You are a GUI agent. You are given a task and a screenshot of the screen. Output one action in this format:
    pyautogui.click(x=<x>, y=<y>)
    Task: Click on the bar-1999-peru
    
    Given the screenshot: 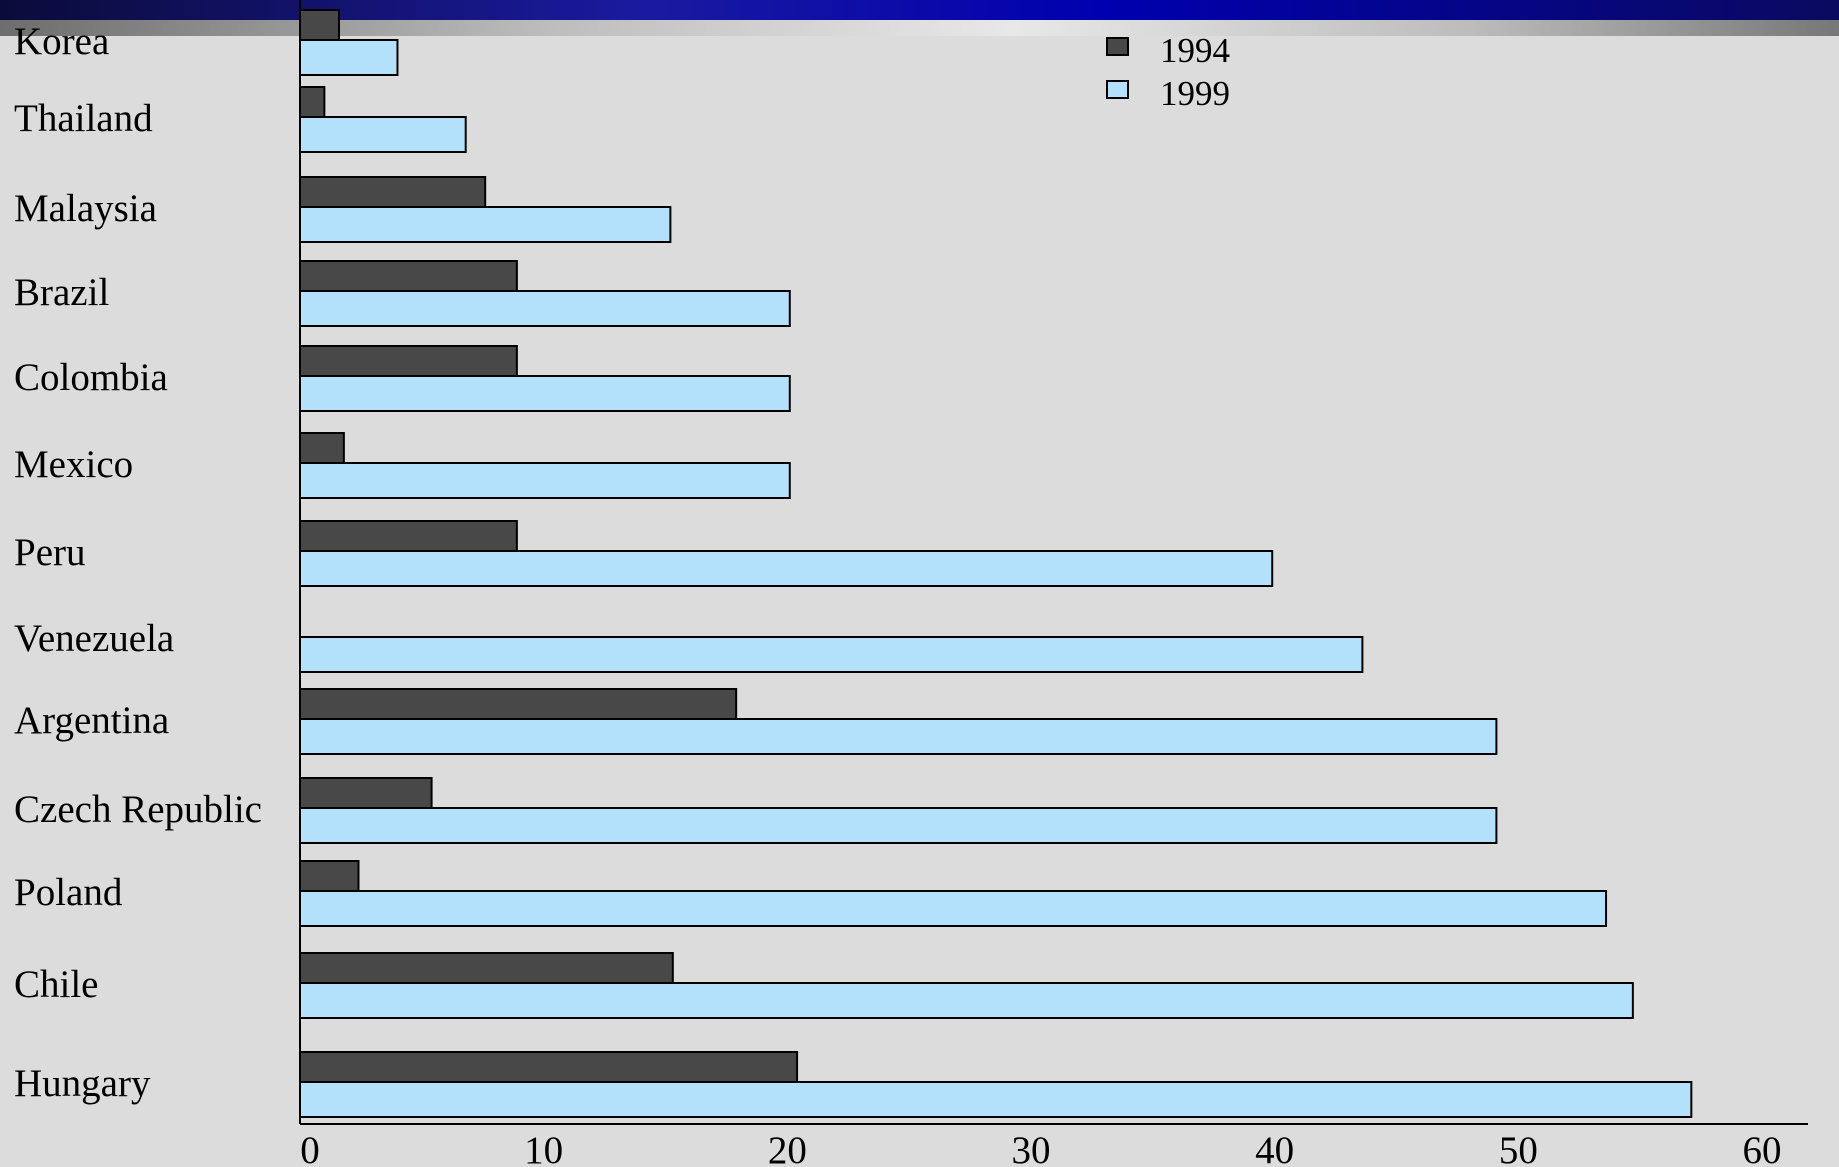 What is the action you would take?
    pyautogui.click(x=786, y=568)
    